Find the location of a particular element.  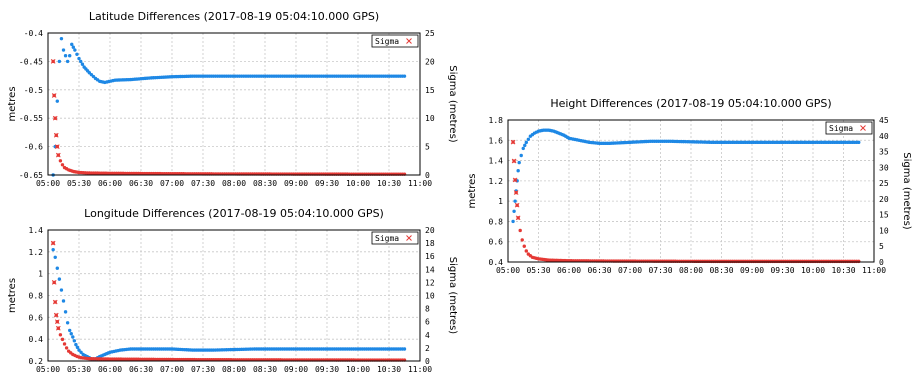

x-tick-label: 07:00 is located at coordinates (172, 369).